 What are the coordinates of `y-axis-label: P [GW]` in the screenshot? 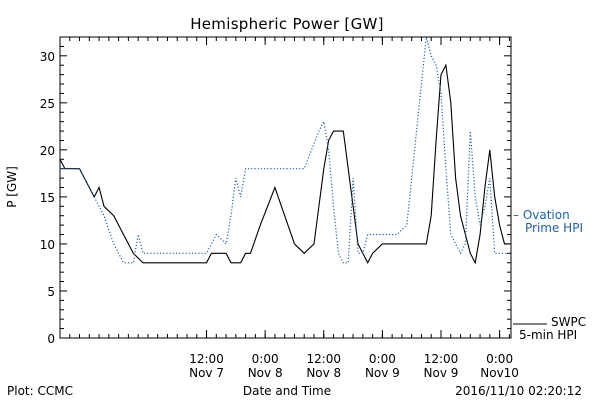 It's located at (12, 187).